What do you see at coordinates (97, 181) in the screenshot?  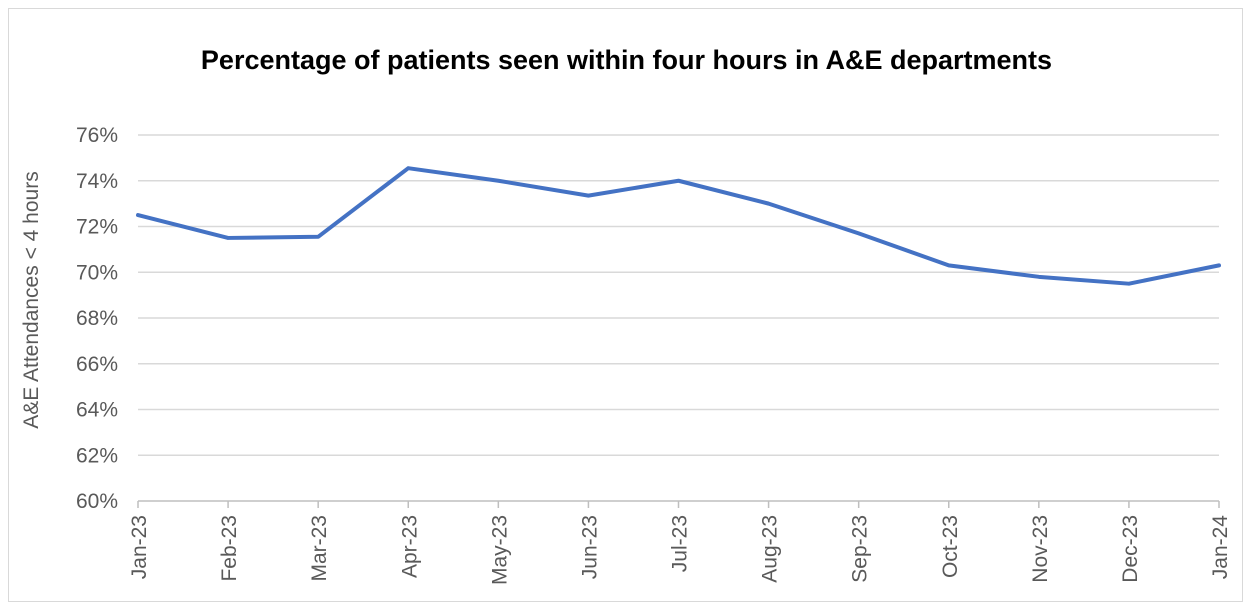 I see `y-tick-label: 74%` at bounding box center [97, 181].